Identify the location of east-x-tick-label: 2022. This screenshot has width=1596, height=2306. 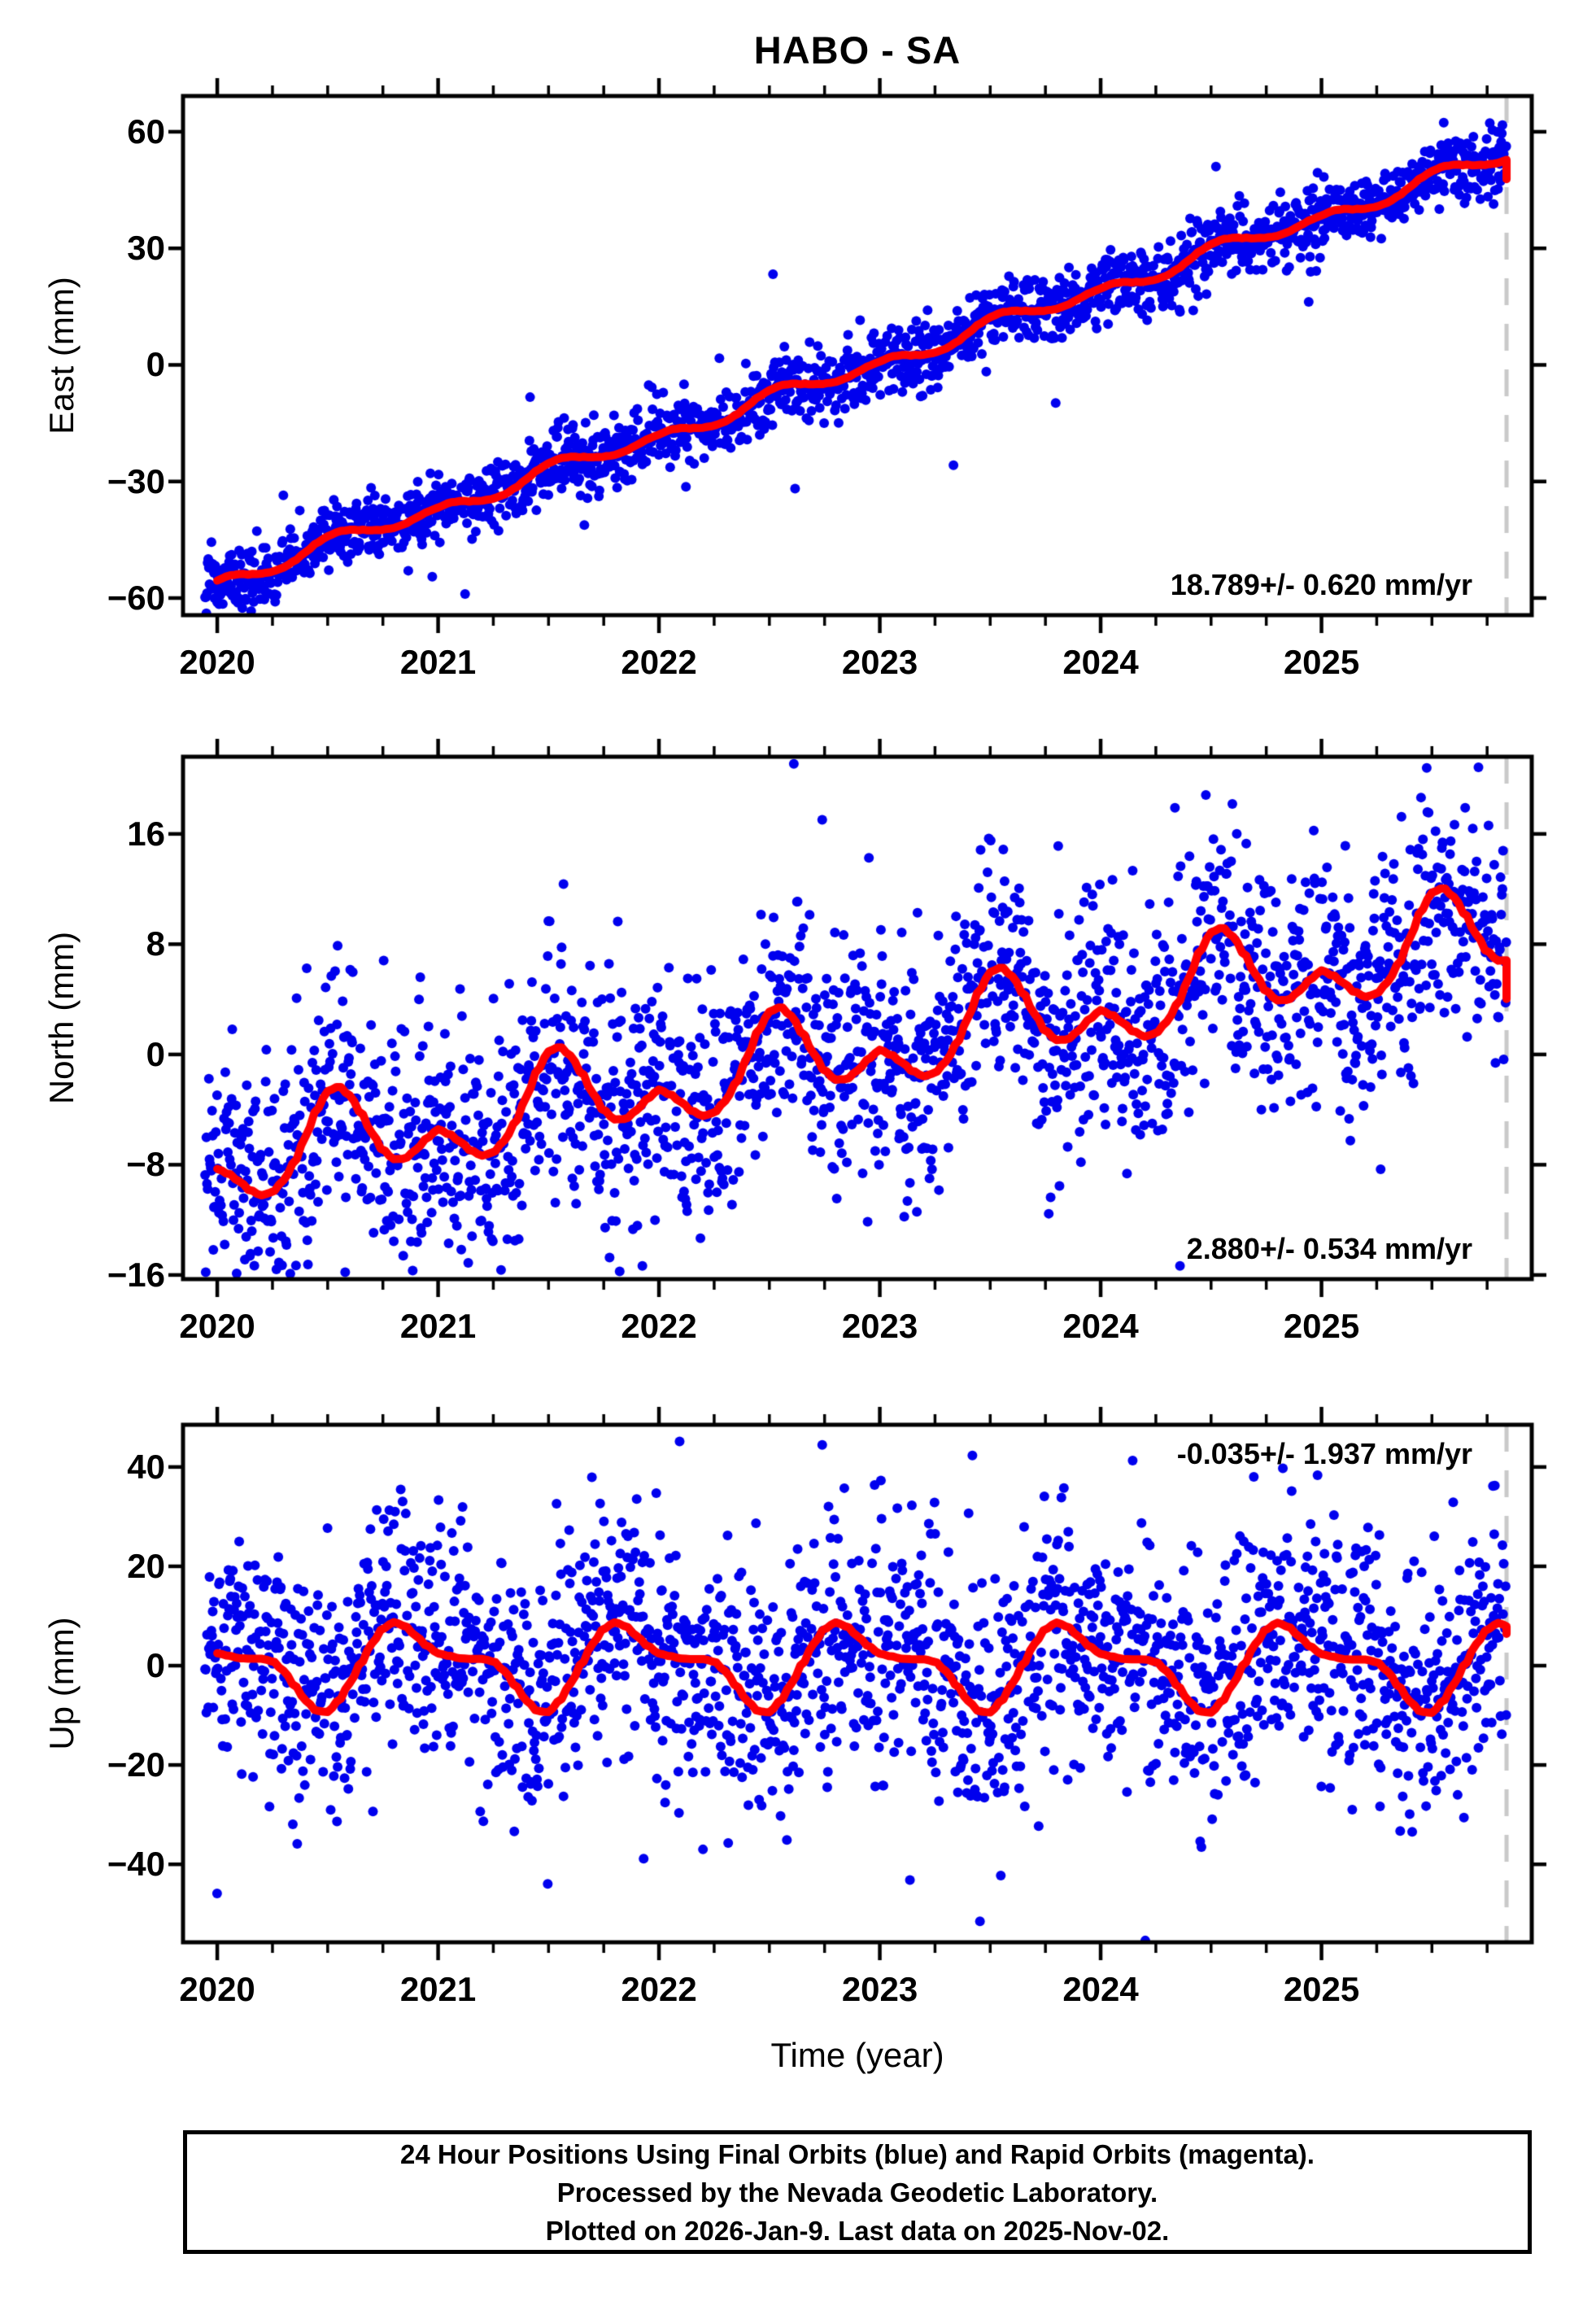
(659, 662).